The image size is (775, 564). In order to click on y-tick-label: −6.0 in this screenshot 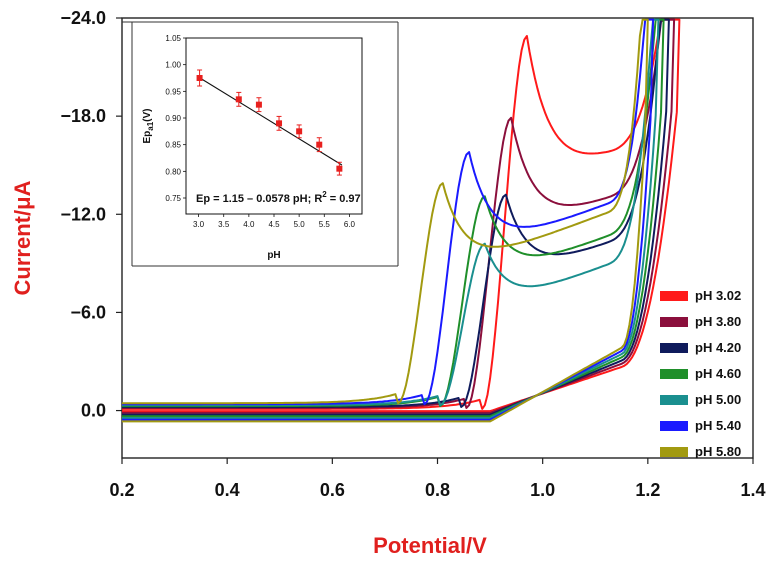, I will do `click(88, 312)`.